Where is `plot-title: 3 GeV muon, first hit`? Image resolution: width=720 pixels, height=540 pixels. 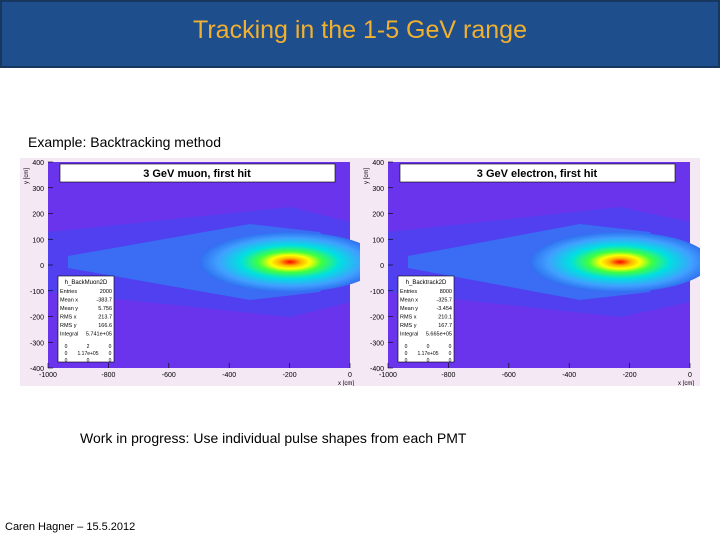
plot-title: 3 GeV muon, first hit is located at coordinates (197, 174).